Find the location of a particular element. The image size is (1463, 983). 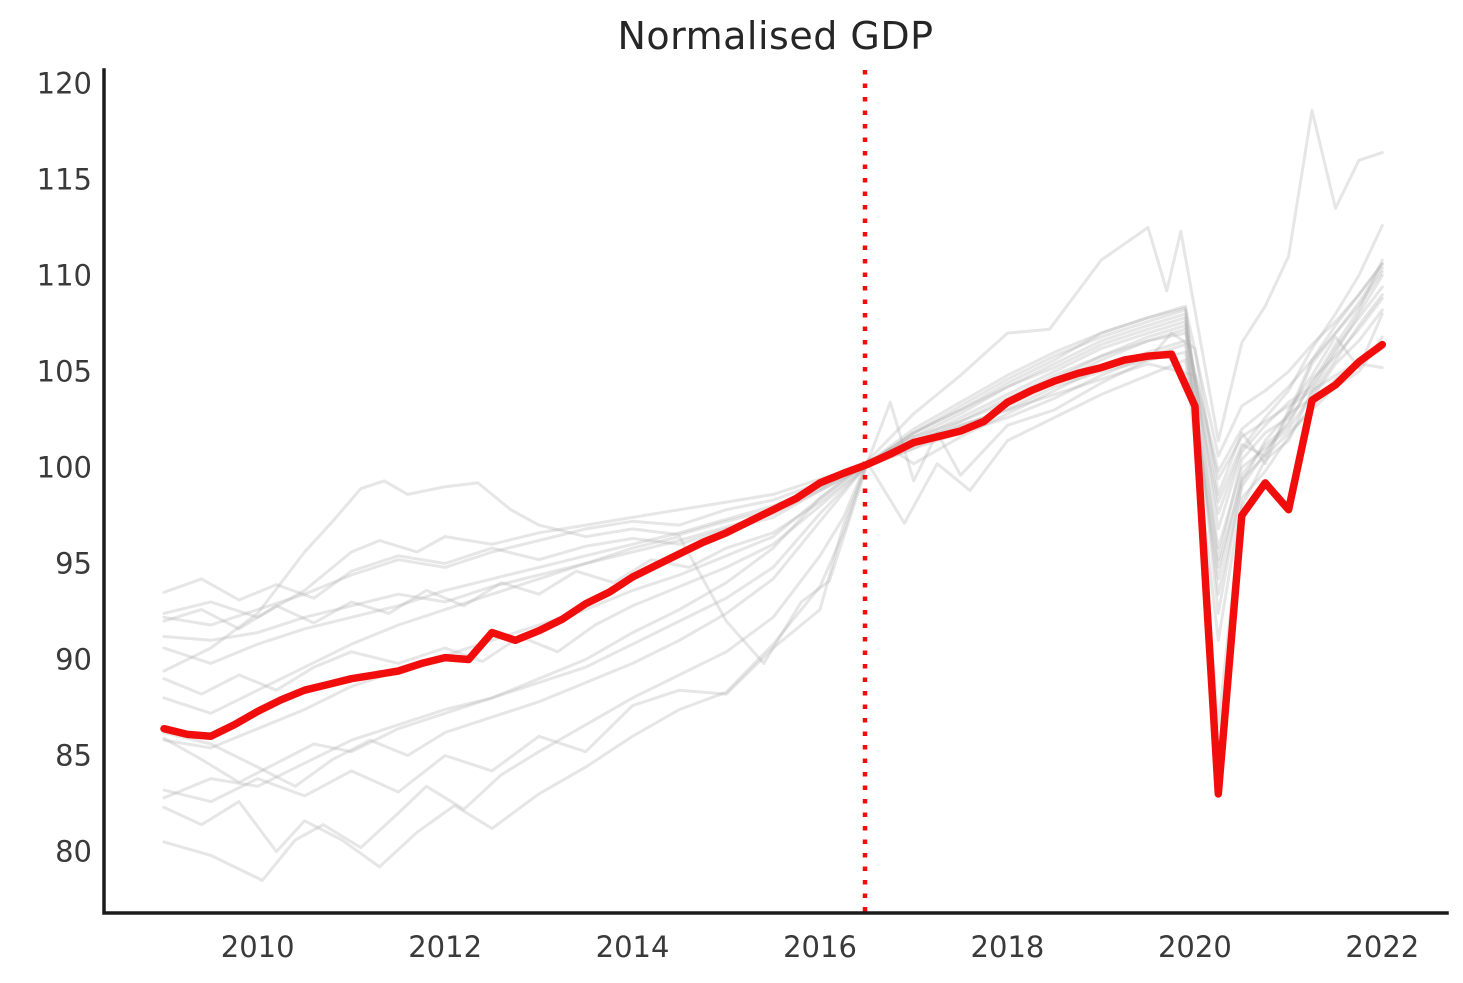

y-tick-label: 110 is located at coordinates (64, 276).